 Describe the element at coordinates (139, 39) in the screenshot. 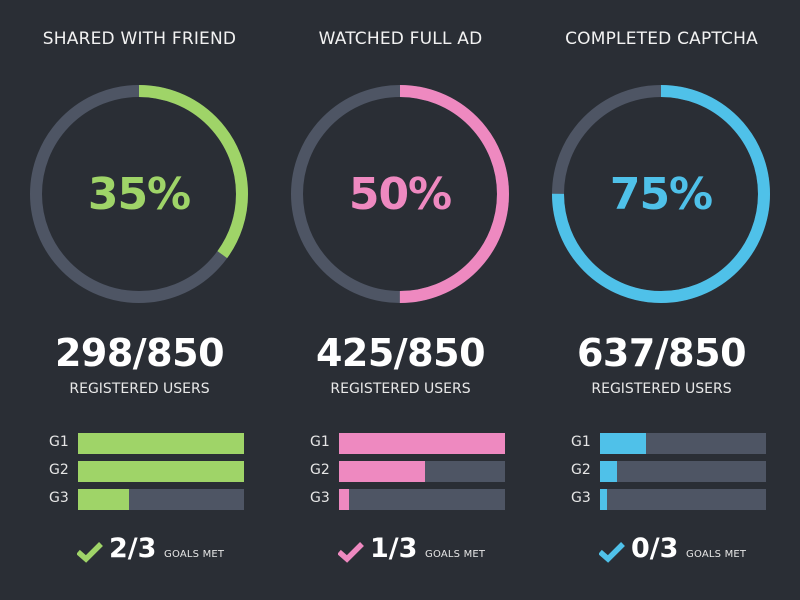

I see `panel-title: SHARED WITH FRIEND` at that location.